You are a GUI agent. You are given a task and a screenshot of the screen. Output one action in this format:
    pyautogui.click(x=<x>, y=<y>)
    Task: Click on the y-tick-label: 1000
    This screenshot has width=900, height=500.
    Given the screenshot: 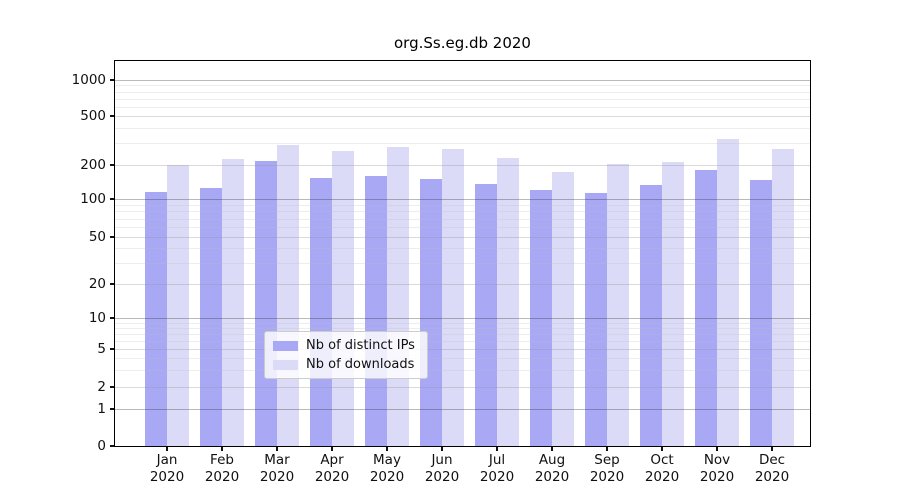 What is the action you would take?
    pyautogui.click(x=88, y=80)
    